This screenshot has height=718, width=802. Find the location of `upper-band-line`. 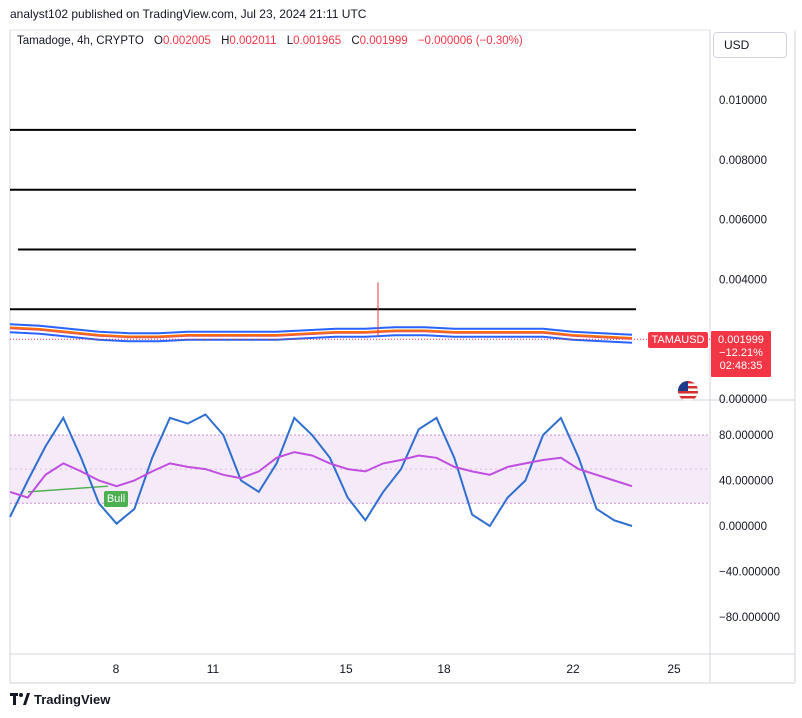

upper-band-line is located at coordinates (321, 329).